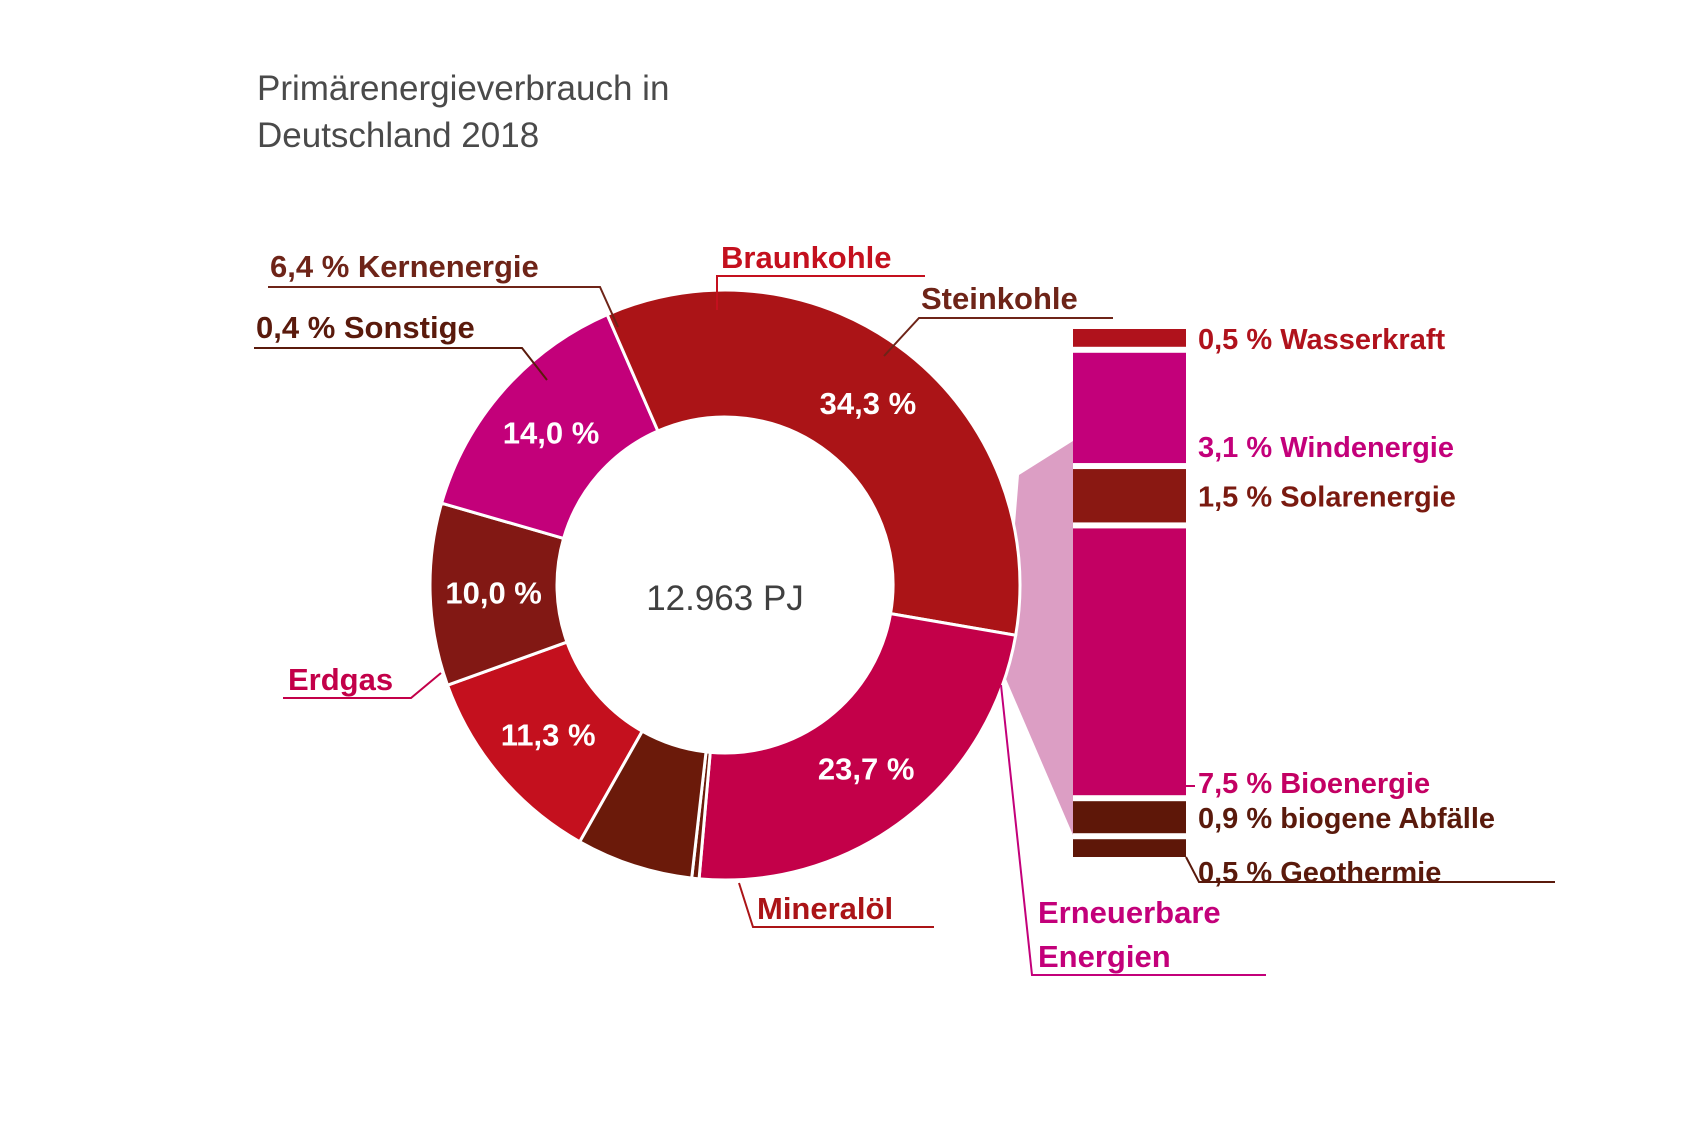  What do you see at coordinates (398, 135) in the screenshot?
I see `chart-title-line-2: Deutschland 2018` at bounding box center [398, 135].